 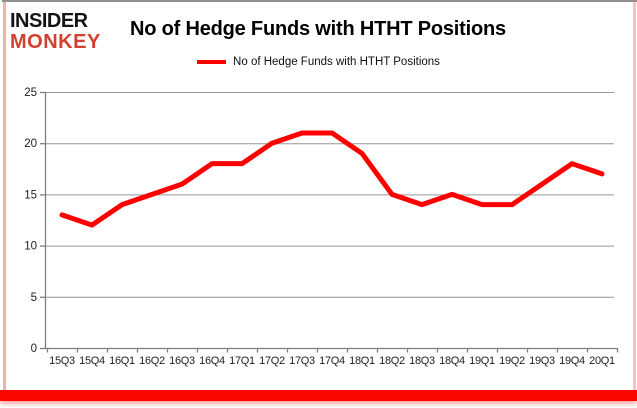 I want to click on frame-left-accent, so click(x=4, y=196).